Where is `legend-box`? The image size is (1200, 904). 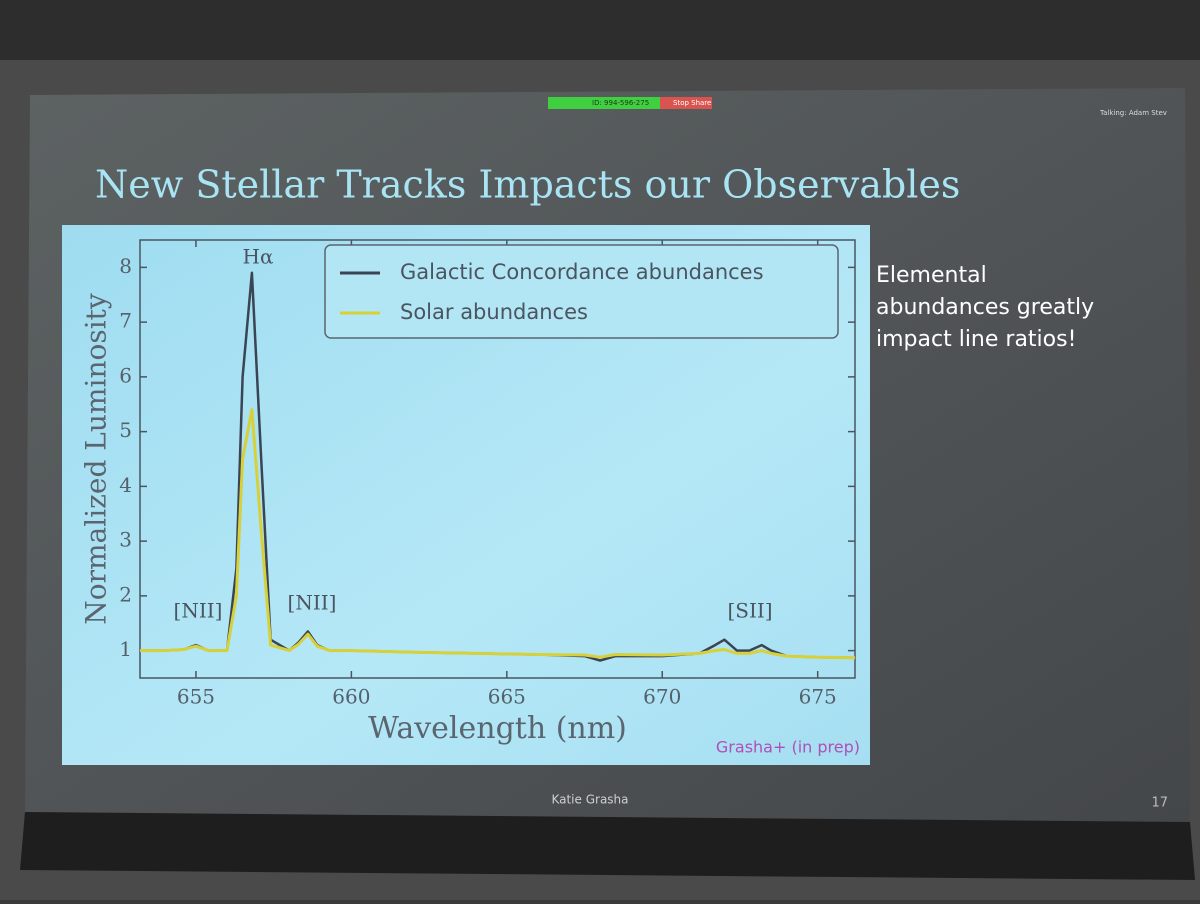
legend-box is located at coordinates (581, 291).